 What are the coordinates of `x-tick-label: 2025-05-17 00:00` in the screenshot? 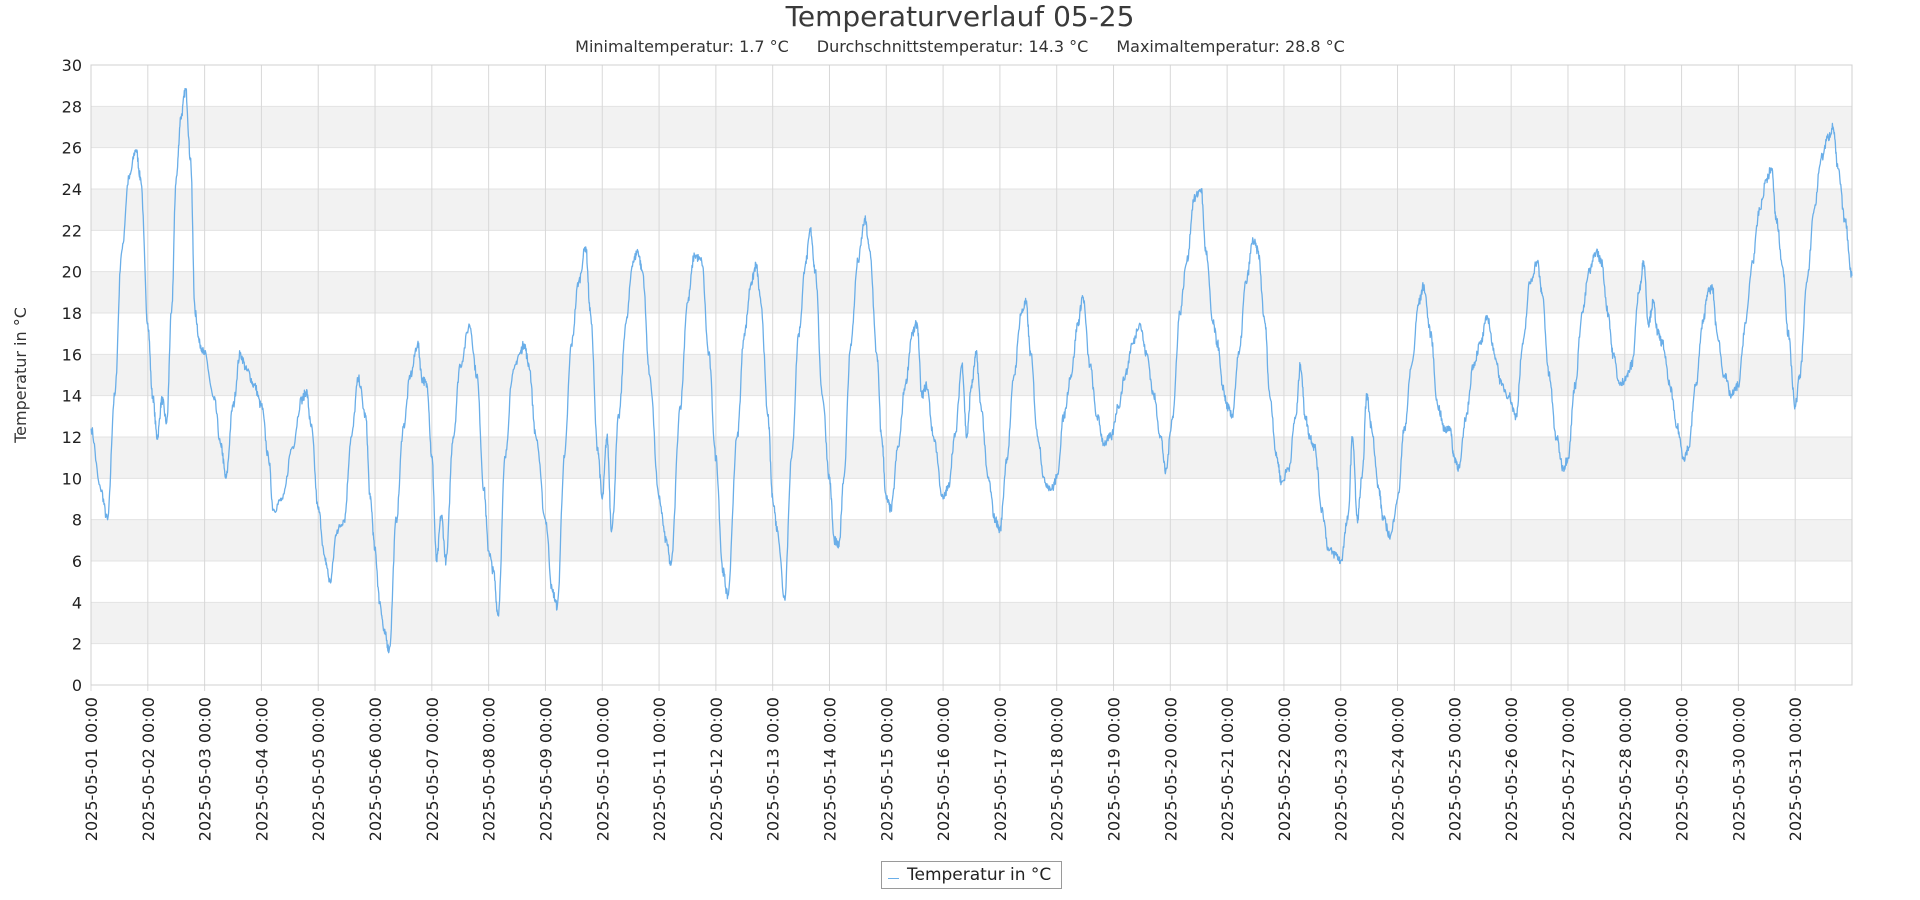 It's located at (1000, 769).